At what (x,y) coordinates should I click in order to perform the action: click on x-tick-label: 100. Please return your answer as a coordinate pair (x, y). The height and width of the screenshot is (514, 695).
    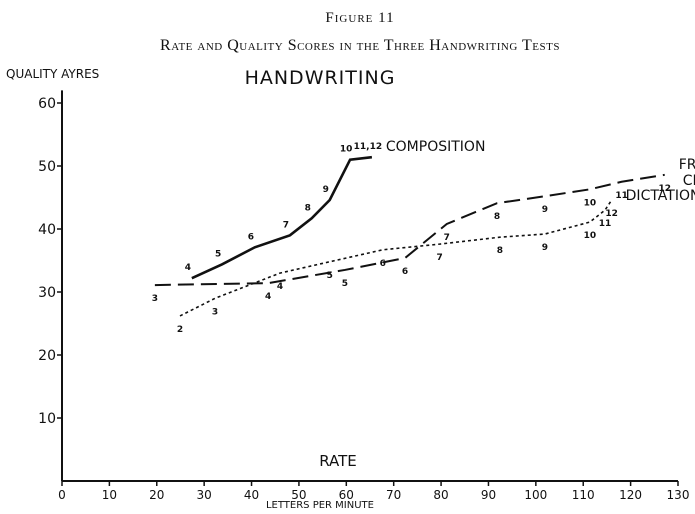
    Looking at the image, I should click on (535, 495).